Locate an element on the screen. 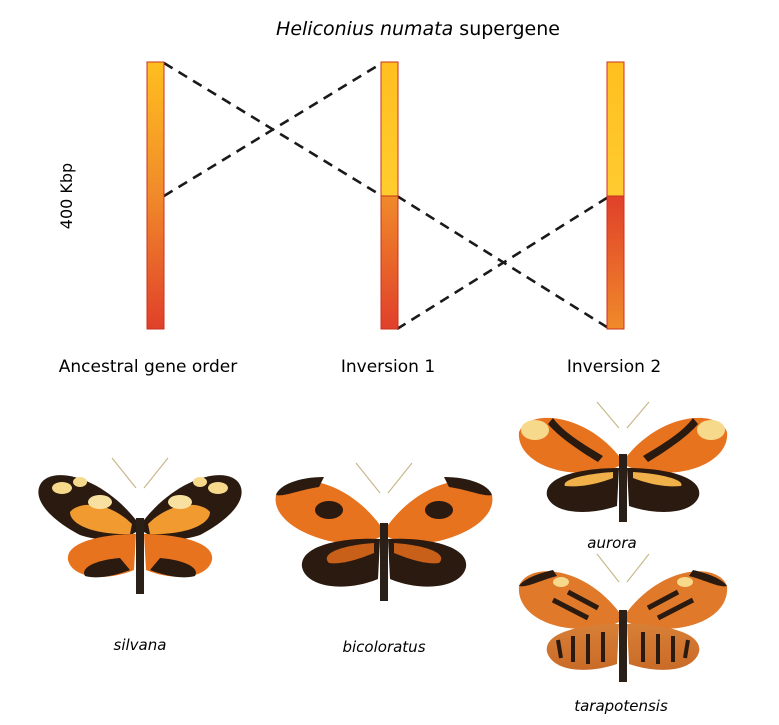 This screenshot has width=779, height=725. butterfly-silvana-image is located at coordinates (140, 525).